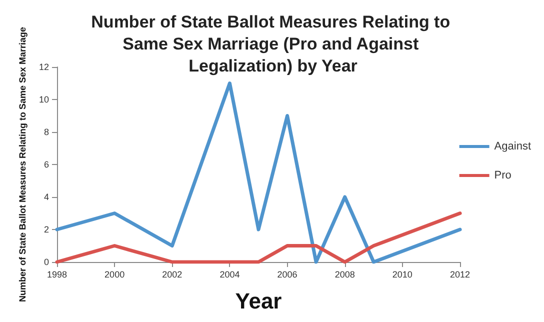 Image resolution: width=544 pixels, height=322 pixels. Describe the element at coordinates (23, 164) in the screenshot. I see `y-axis-title: Number of State Ballot Measures Relating to Same Sex Marriage` at that location.